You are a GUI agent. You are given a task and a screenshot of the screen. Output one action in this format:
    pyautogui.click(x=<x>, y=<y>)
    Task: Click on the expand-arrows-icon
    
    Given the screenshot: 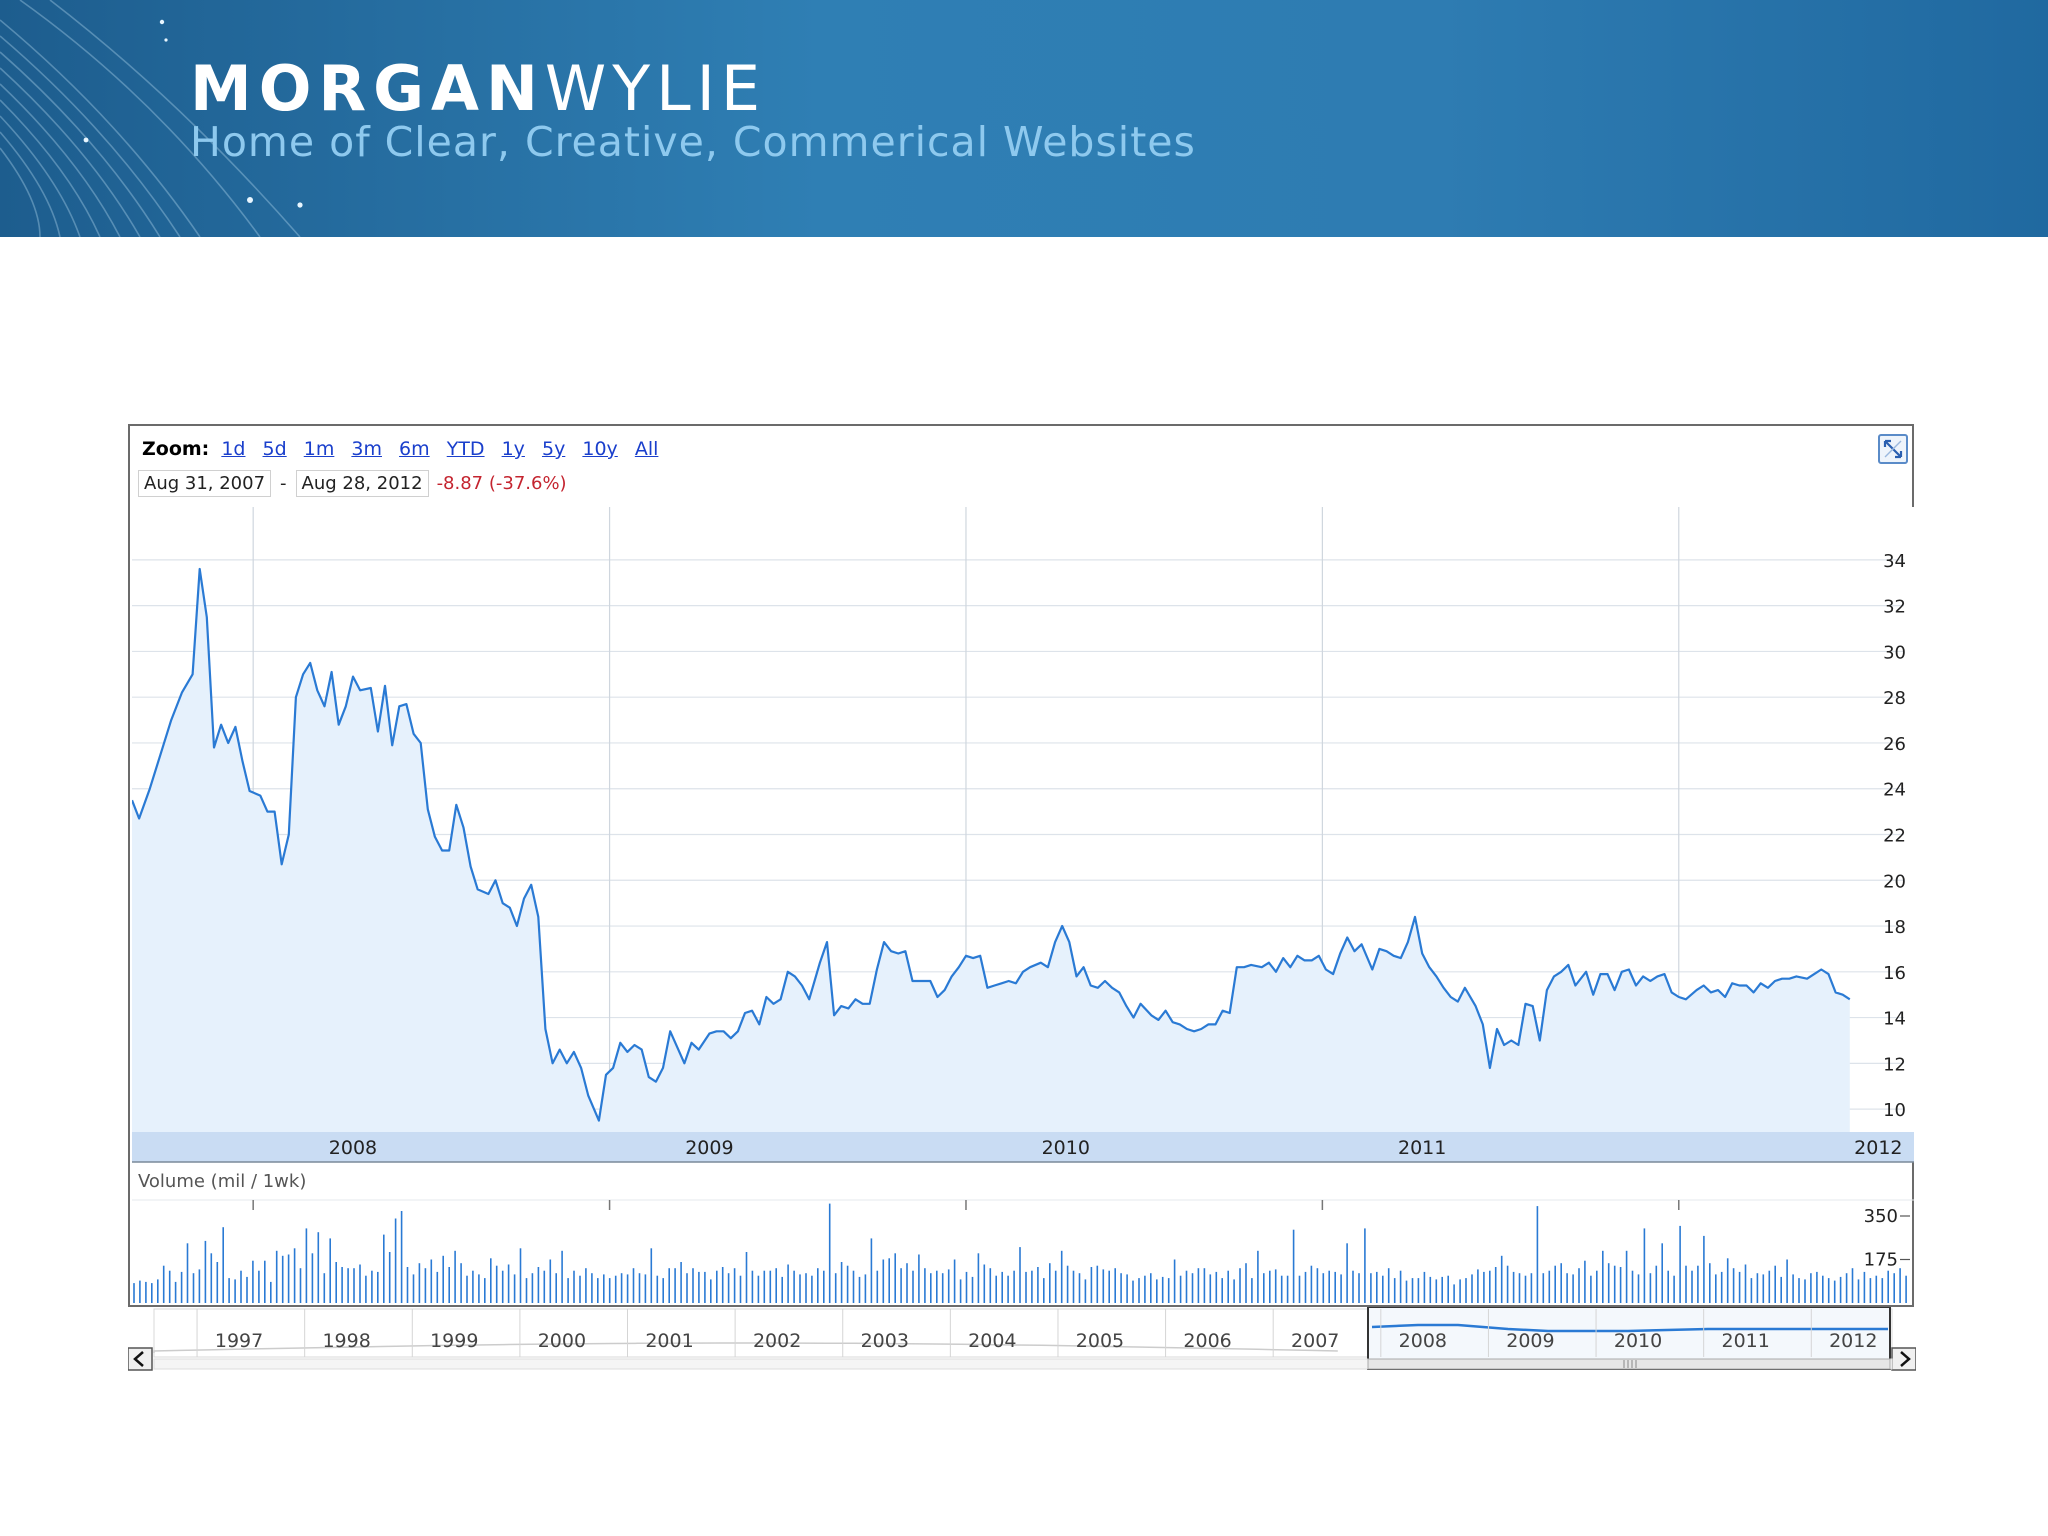 What is the action you would take?
    pyautogui.click(x=1893, y=449)
    